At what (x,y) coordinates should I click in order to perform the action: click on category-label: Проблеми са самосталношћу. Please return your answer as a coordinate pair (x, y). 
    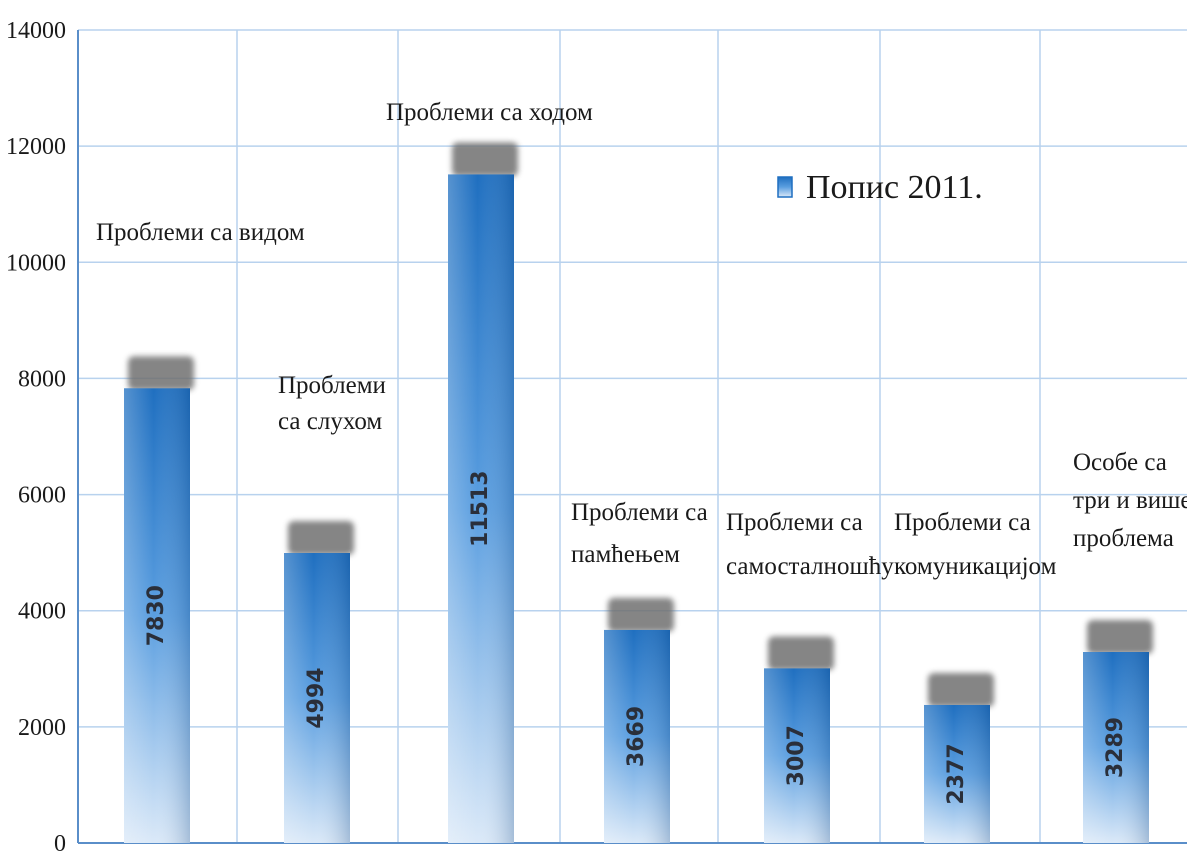
    Looking at the image, I should click on (810, 544).